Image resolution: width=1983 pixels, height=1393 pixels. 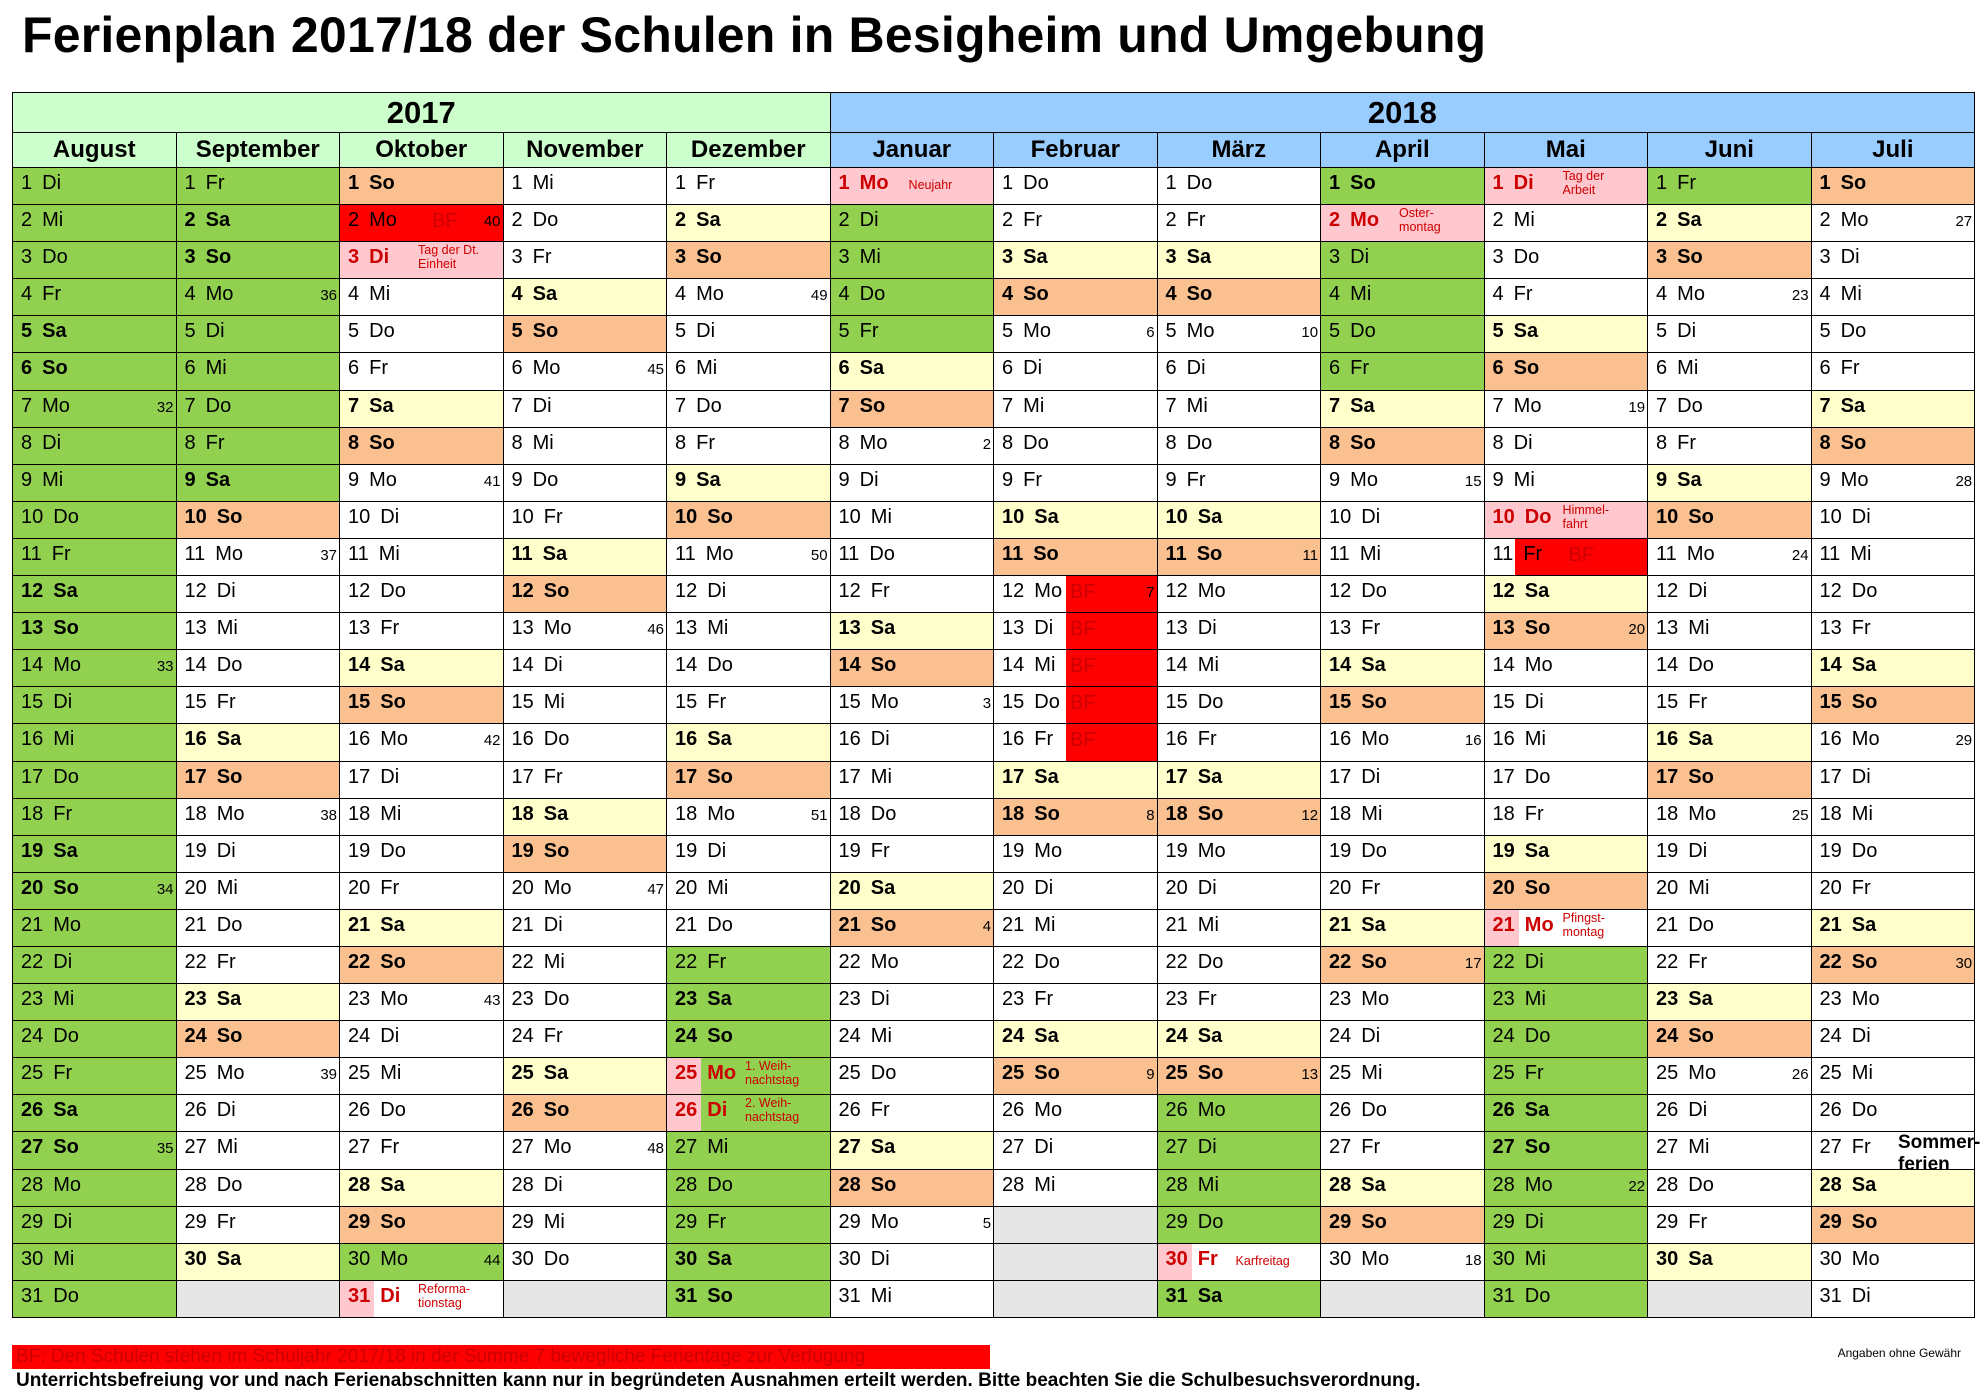 What do you see at coordinates (1352, 405) in the screenshot?
I see `day-label: 7 Sa` at bounding box center [1352, 405].